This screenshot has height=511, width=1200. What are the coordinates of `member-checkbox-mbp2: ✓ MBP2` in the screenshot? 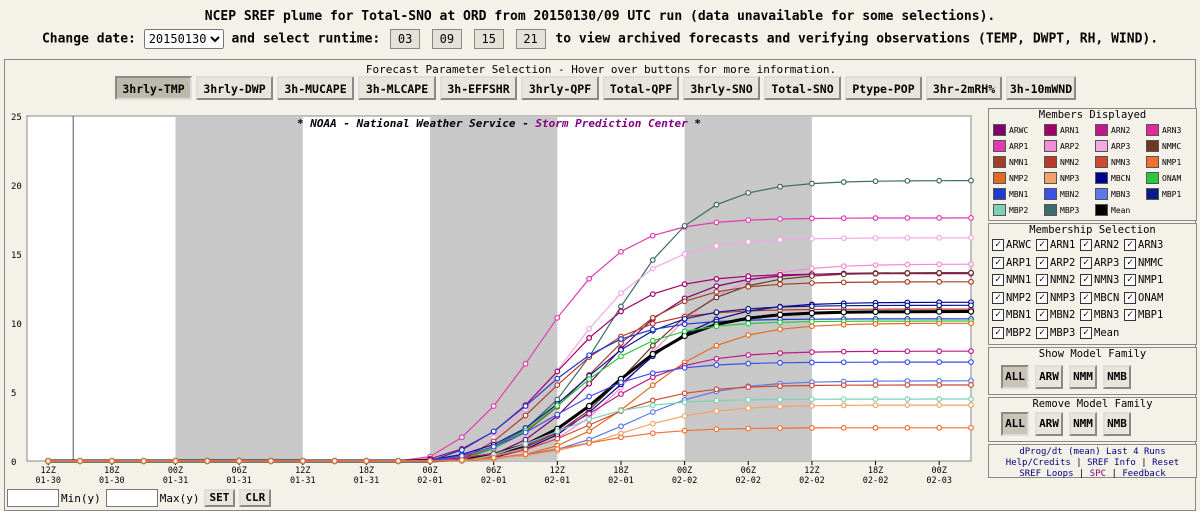 It's located at (1011, 332).